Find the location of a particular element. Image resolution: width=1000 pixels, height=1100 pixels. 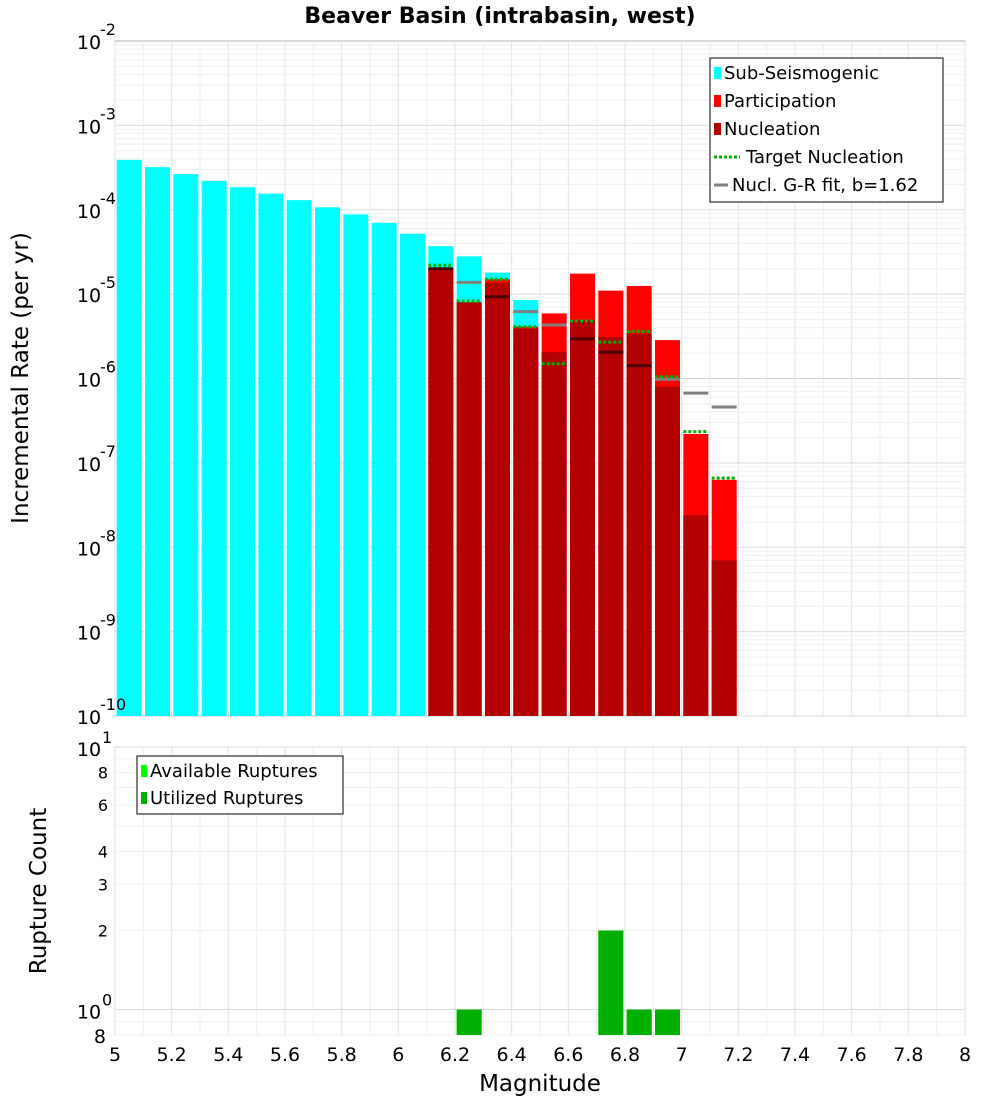

legend-item-available-ruptures: Available Ruptures is located at coordinates (229, 771).